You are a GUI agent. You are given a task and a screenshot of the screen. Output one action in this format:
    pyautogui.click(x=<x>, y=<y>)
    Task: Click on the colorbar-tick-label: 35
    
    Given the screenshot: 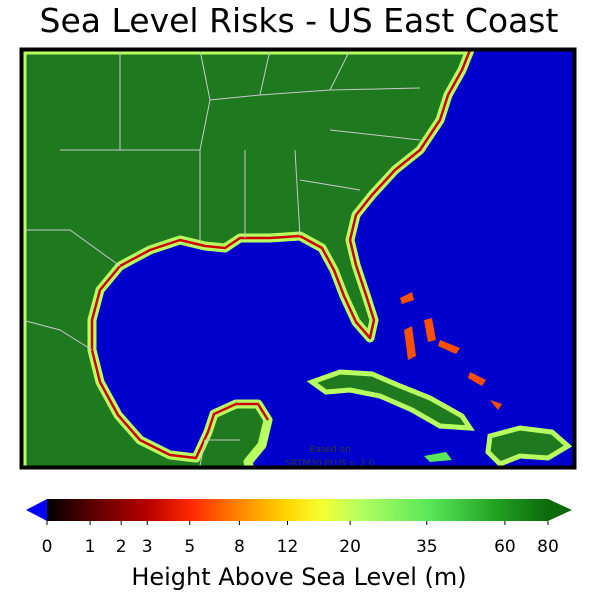 What is the action you would take?
    pyautogui.click(x=427, y=547)
    